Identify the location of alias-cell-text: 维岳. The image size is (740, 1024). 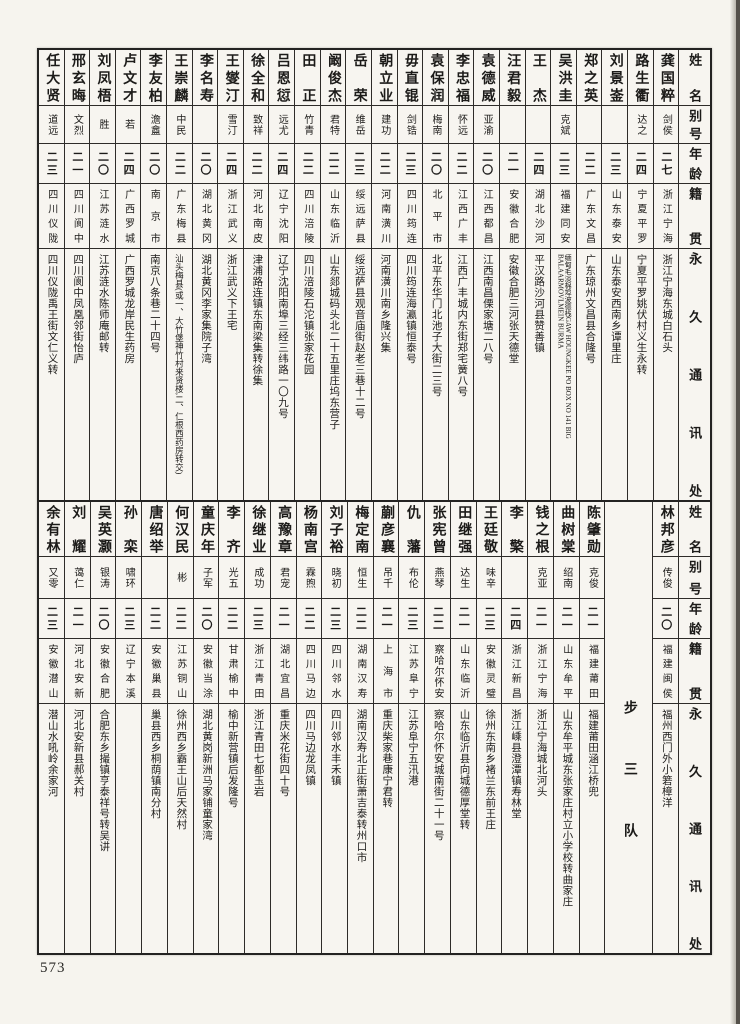
(359, 124).